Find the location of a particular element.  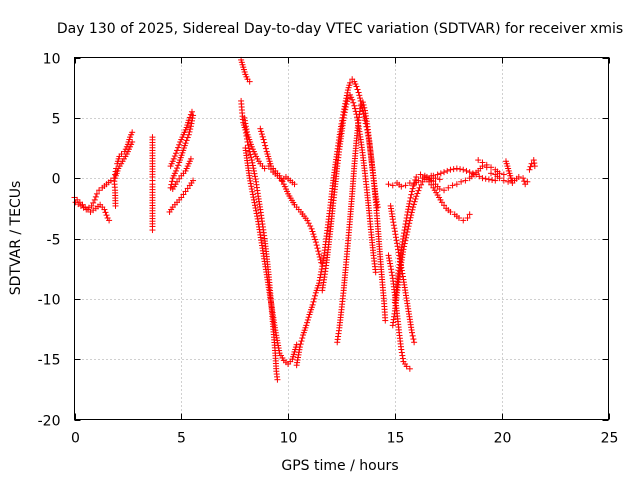

x-tick-label: 5 is located at coordinates (181, 439).